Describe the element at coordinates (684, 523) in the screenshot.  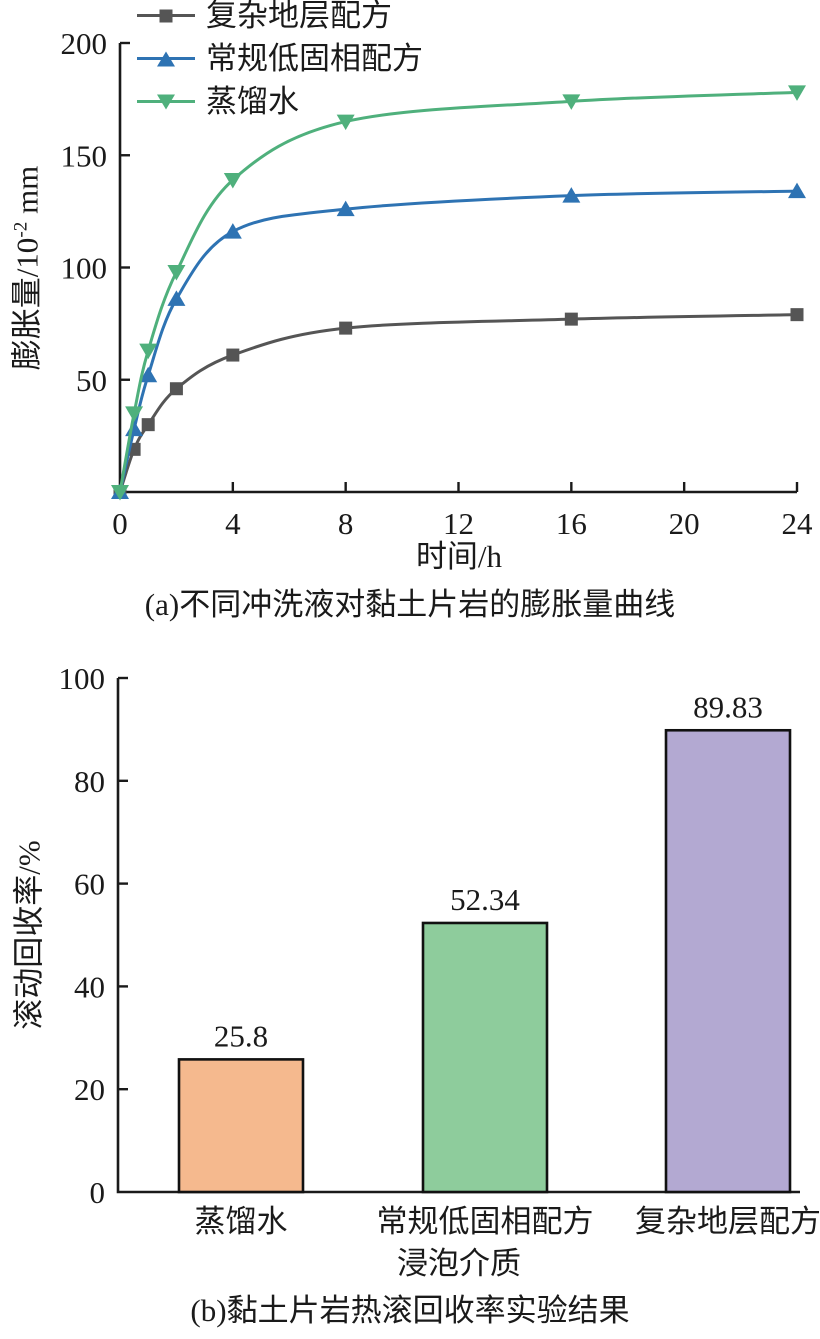
I see `x-axis-tick-label: 20` at that location.